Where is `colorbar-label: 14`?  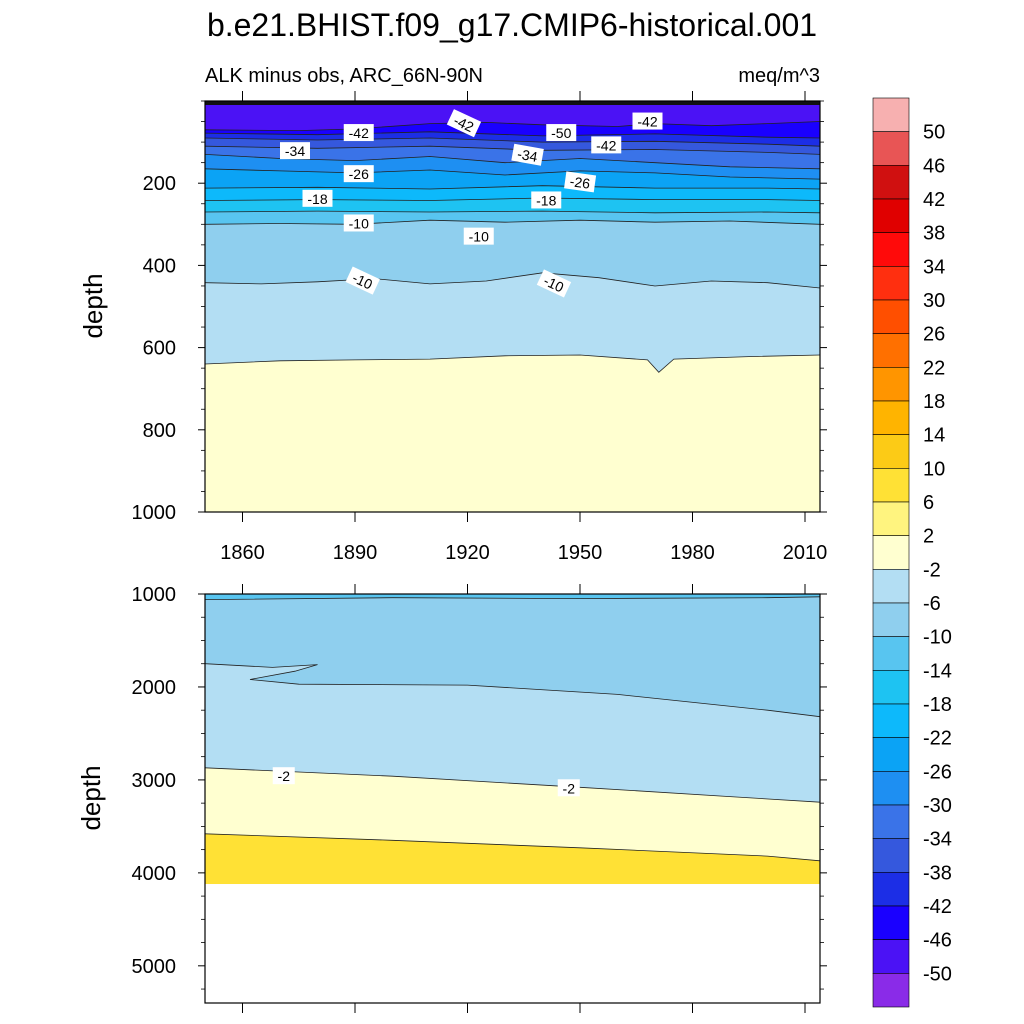
colorbar-label: 14 is located at coordinates (934, 436).